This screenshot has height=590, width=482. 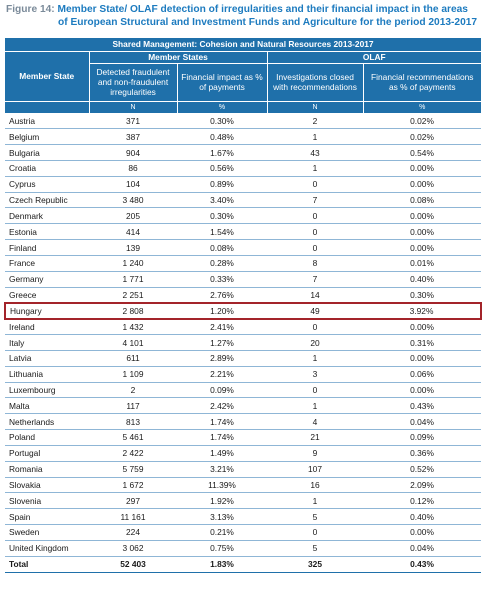 I want to click on cell-detected-irregularities: 3 062, so click(x=133, y=548).